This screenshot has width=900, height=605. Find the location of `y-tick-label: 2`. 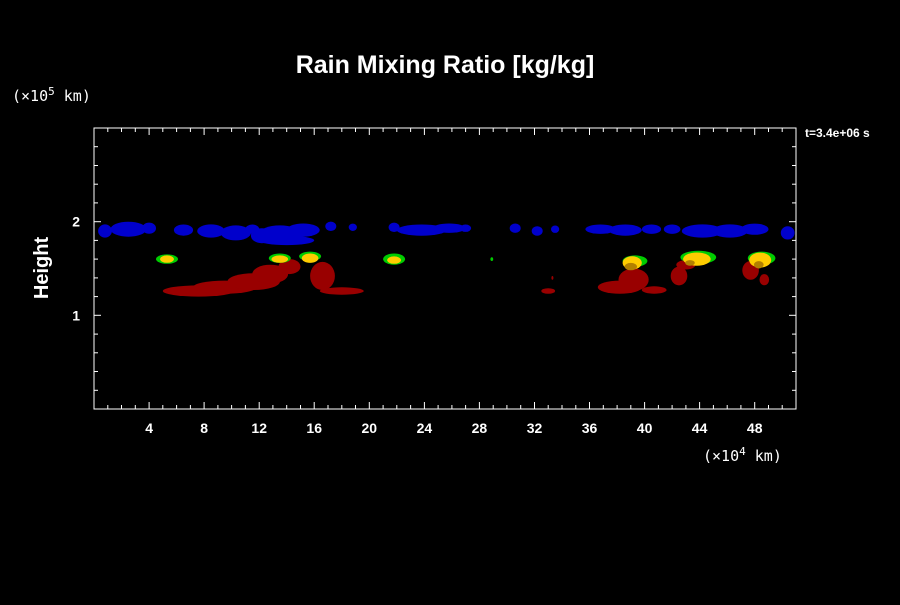

y-tick-label: 2 is located at coordinates (76, 222).